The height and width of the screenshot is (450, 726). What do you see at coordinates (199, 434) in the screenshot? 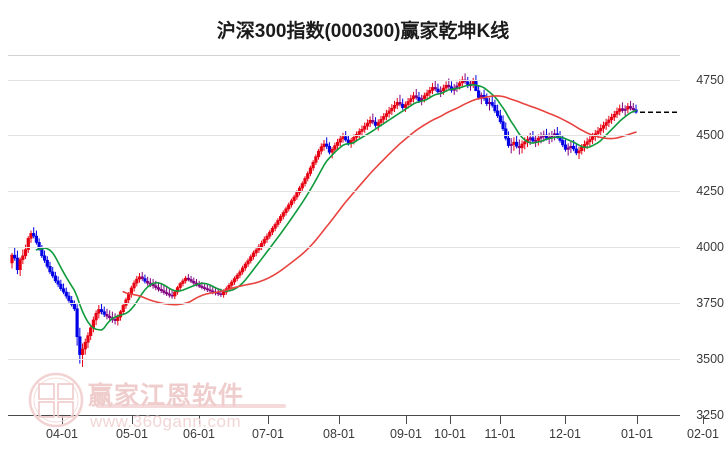
I see `x-axis-tick-label: 06-01` at bounding box center [199, 434].